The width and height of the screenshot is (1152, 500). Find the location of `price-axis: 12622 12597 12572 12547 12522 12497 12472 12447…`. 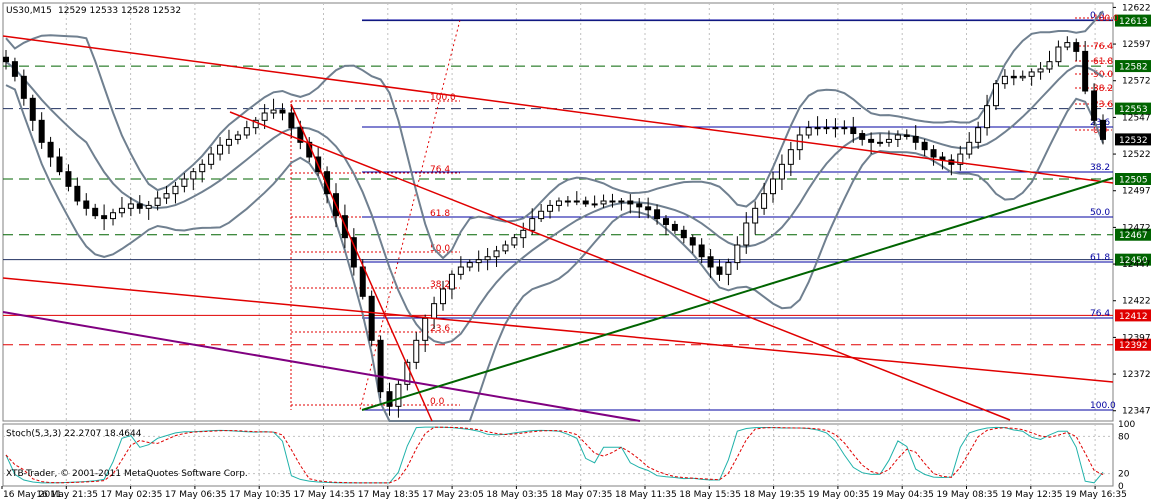

price-axis: 12622 12597 12572 12547 12522 12497 12472 12447… is located at coordinates (1132, 210).